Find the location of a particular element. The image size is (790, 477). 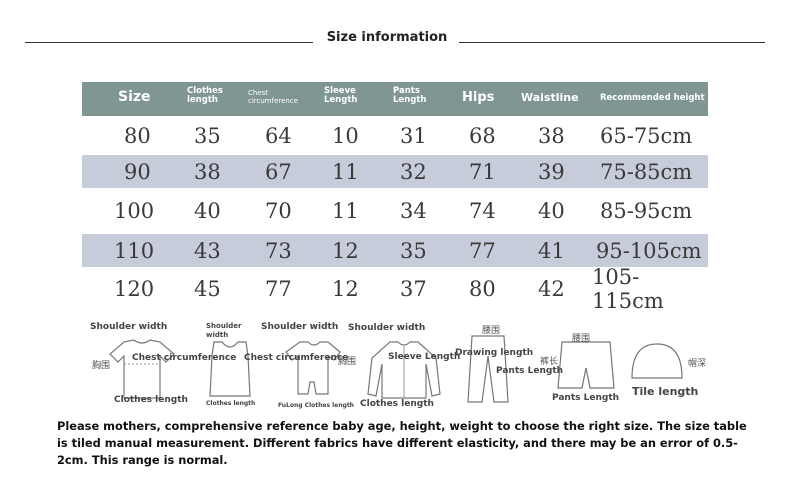

cell-hips: 71 is located at coordinates (482, 171).